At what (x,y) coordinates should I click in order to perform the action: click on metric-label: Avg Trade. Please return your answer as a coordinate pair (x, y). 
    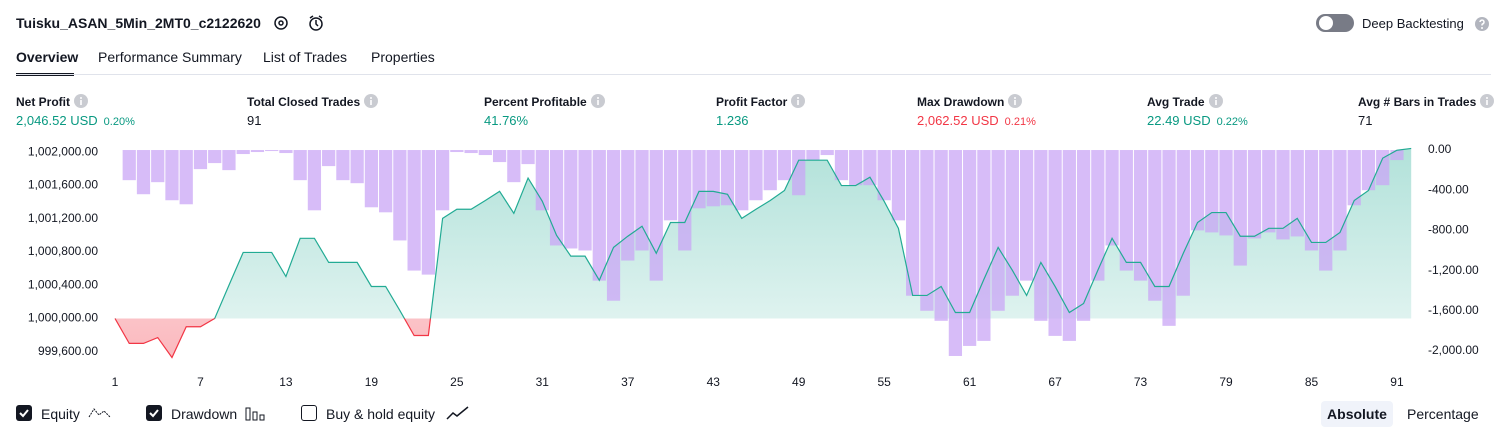
    Looking at the image, I should click on (1185, 101).